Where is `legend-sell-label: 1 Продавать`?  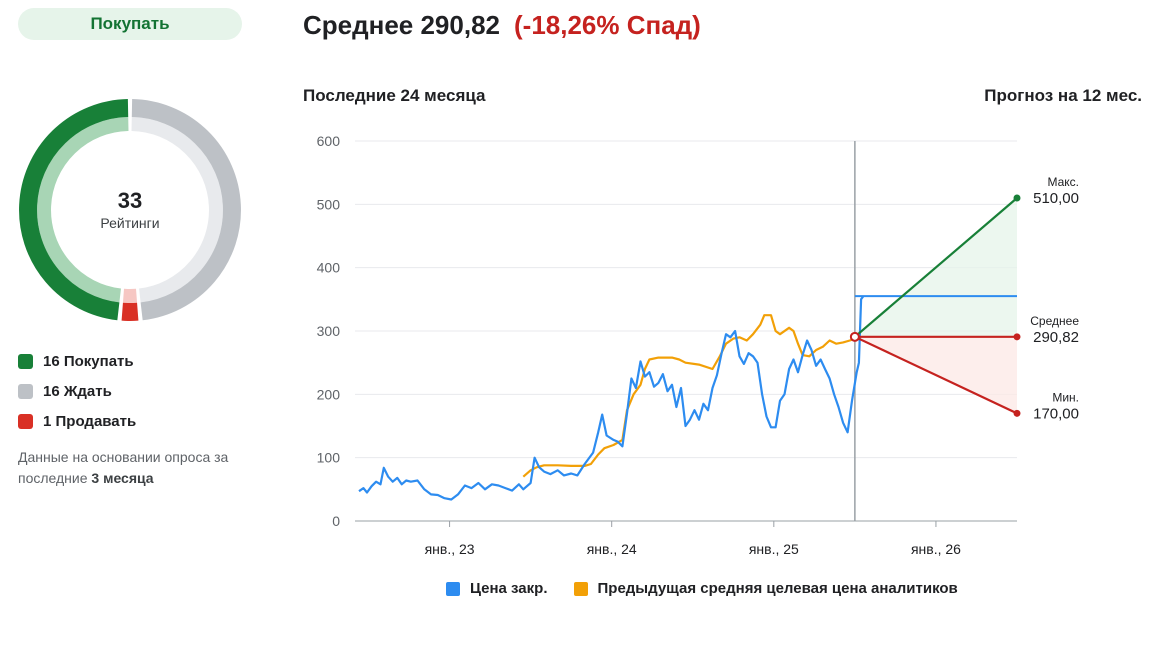 legend-sell-label: 1 Продавать is located at coordinates (90, 421).